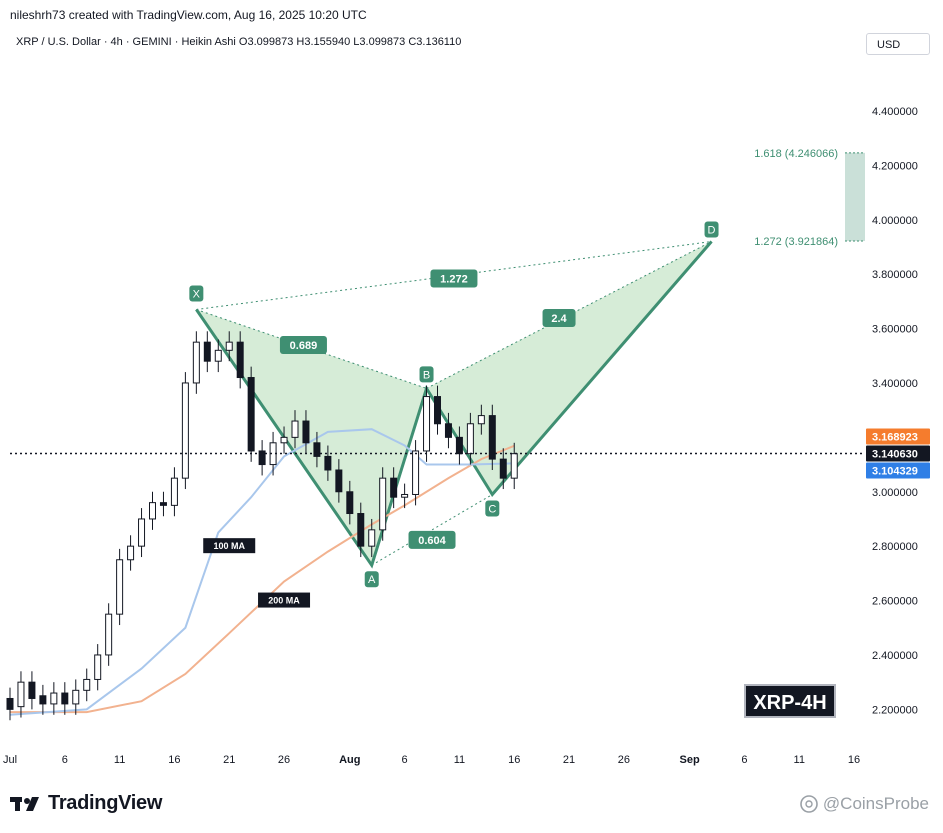 The image size is (943, 833). I want to click on point-label: A, so click(372, 580).